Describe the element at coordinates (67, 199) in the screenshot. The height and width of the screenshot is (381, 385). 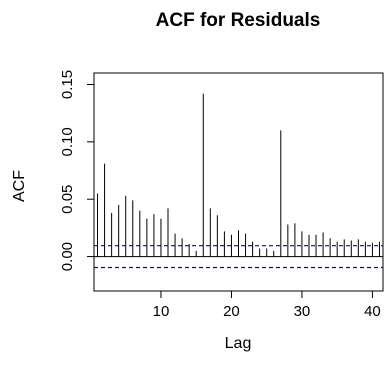
I see `y-tick-label: 0.05` at that location.